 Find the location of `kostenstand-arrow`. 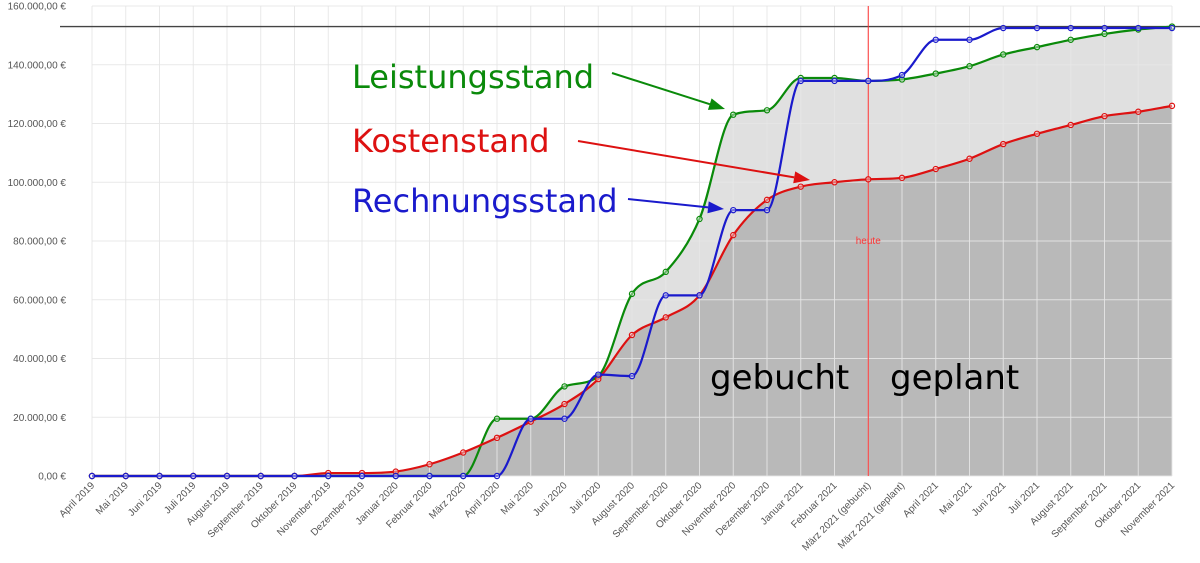

kostenstand-arrow is located at coordinates (693, 162).